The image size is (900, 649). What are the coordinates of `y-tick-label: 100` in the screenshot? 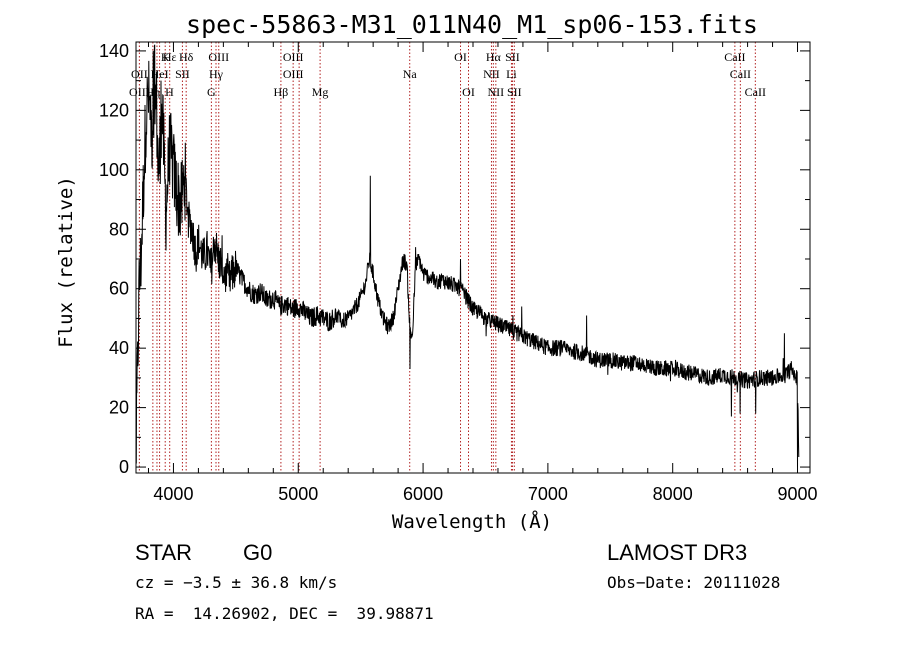 It's located at (114, 170).